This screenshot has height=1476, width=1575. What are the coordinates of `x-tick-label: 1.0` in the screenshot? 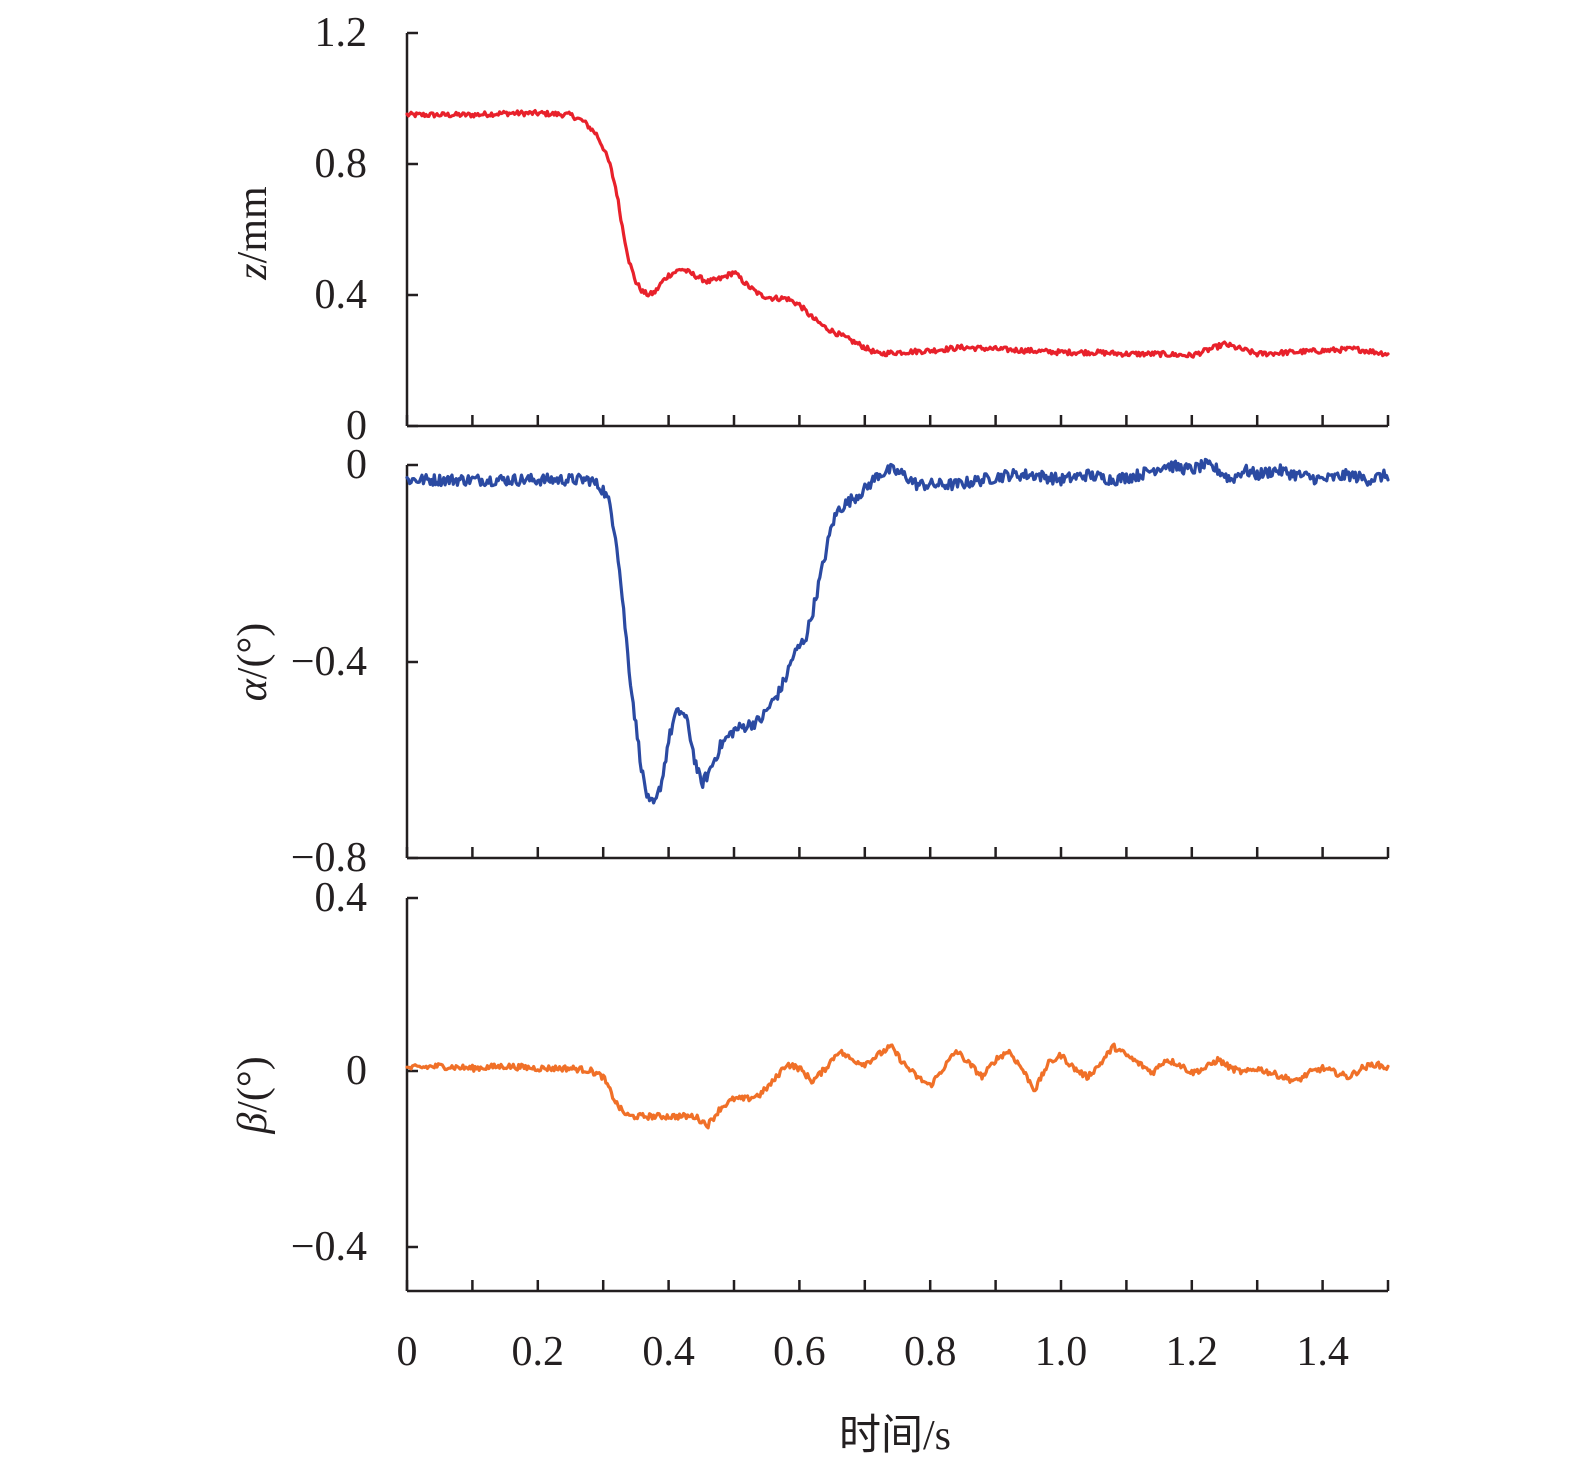 It's located at (1061, 1352).